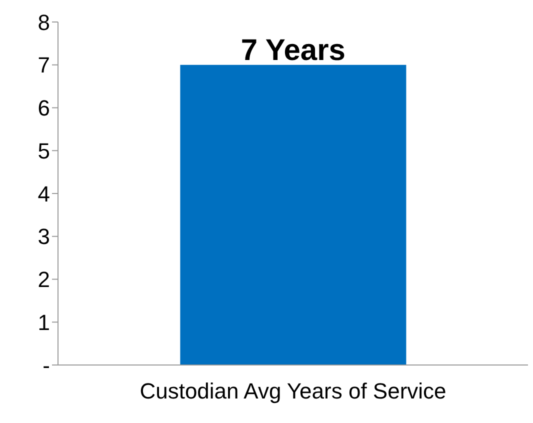 The image size is (533, 423). I want to click on y-tick-label: 6, so click(44, 108).